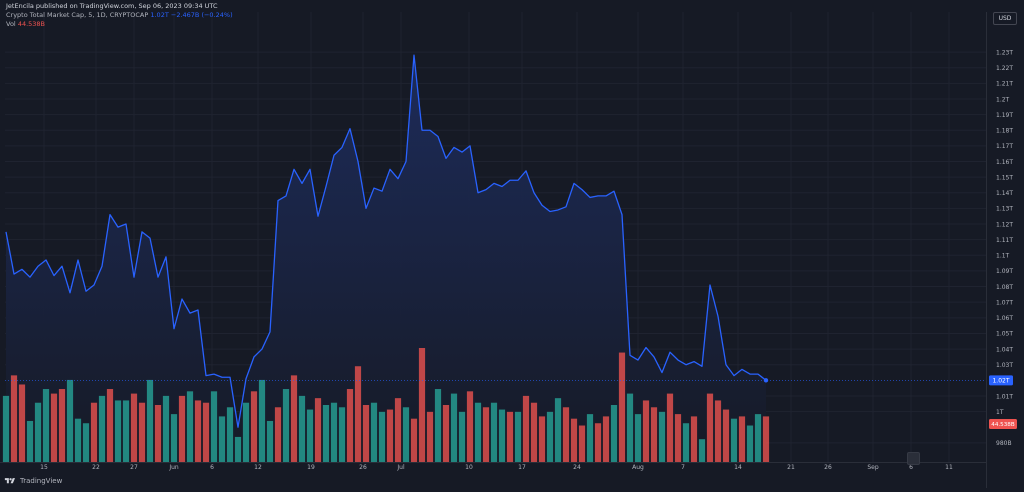  I want to click on x-tick-label: 17, so click(522, 467).